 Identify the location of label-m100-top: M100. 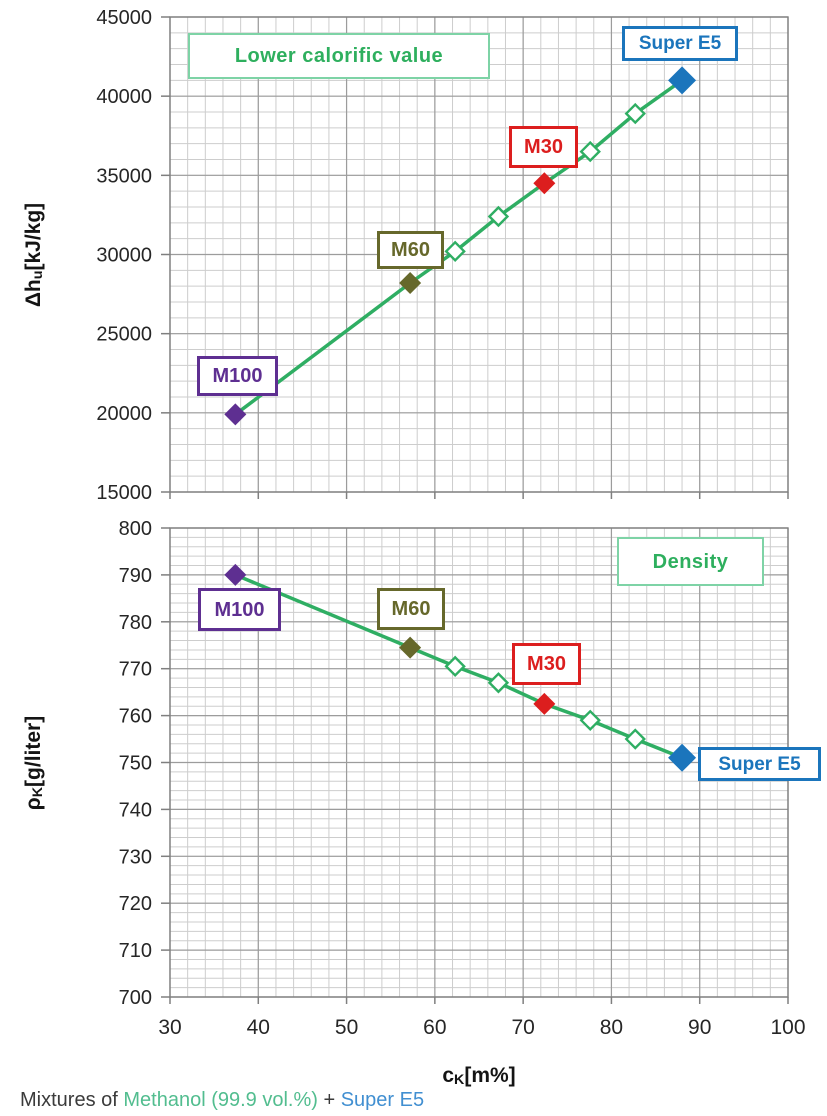
(237, 376).